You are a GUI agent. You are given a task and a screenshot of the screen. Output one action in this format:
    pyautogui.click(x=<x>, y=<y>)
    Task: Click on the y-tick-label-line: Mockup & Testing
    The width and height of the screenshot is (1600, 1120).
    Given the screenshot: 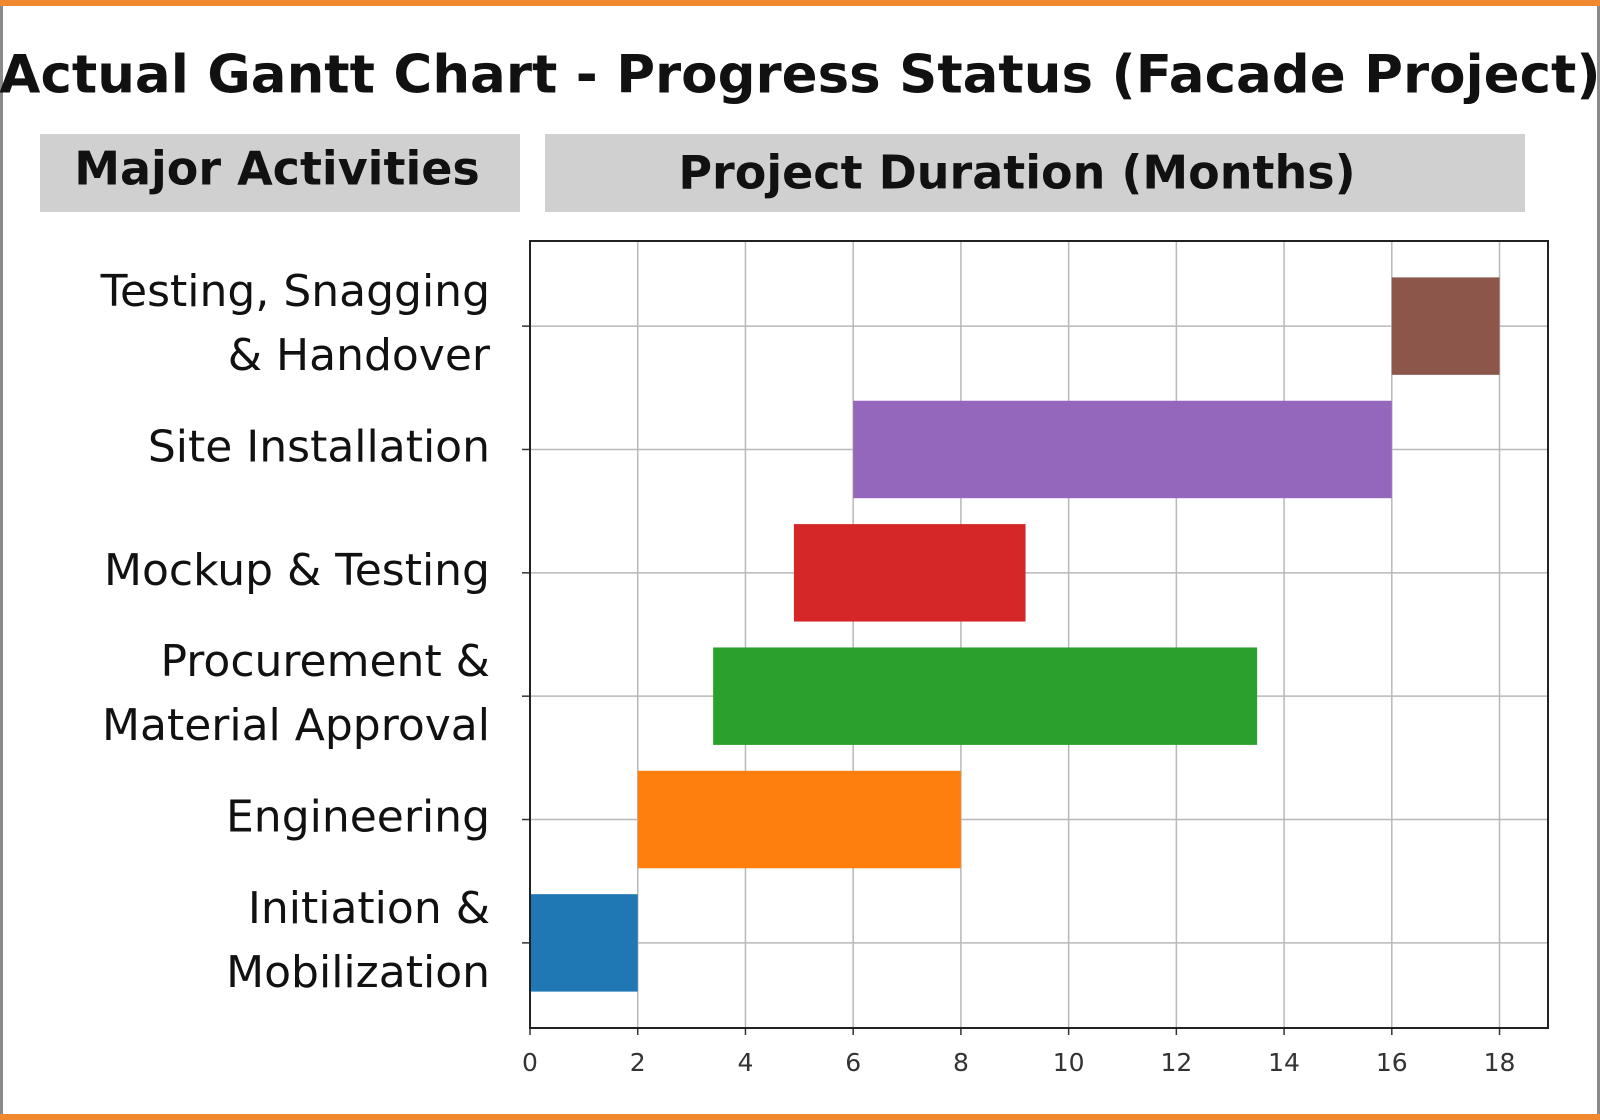 What is the action you would take?
    pyautogui.click(x=297, y=570)
    